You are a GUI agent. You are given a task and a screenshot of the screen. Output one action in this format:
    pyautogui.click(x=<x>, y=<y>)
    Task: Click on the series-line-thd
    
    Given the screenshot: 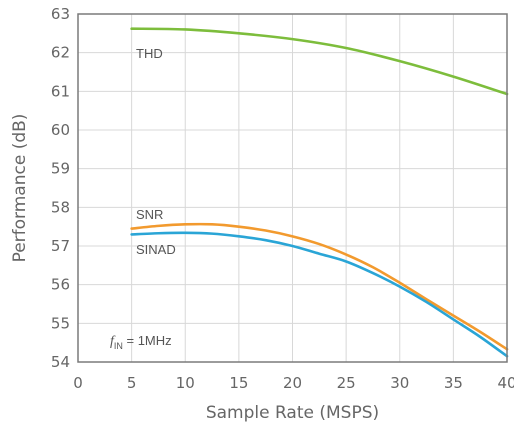 What is the action you would take?
    pyautogui.click(x=319, y=61)
    